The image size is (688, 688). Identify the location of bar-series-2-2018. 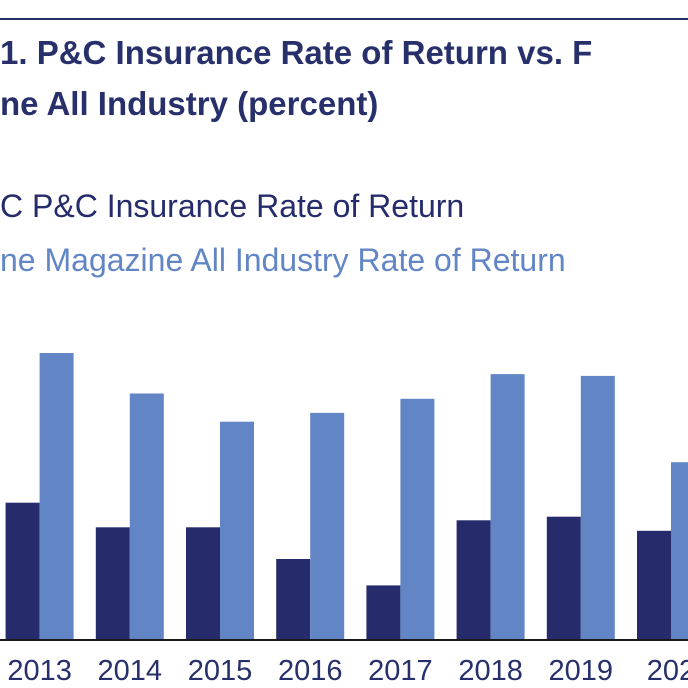
(507, 507).